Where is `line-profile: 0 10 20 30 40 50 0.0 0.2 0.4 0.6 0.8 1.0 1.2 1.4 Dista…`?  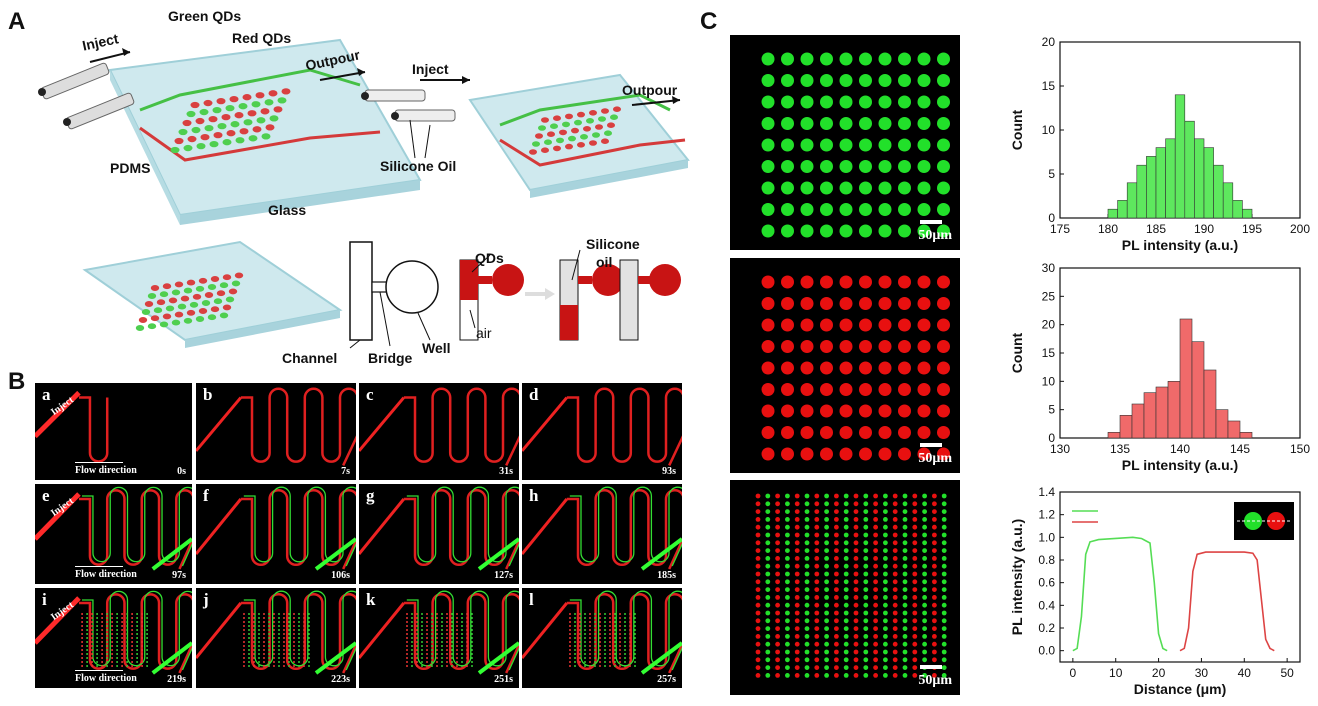
line-profile: 0 10 20 30 40 50 0.0 0.2 0.4 0.6 0.8 1.0 1.2 1.4 Dista… is located at coordinates (1155, 591).